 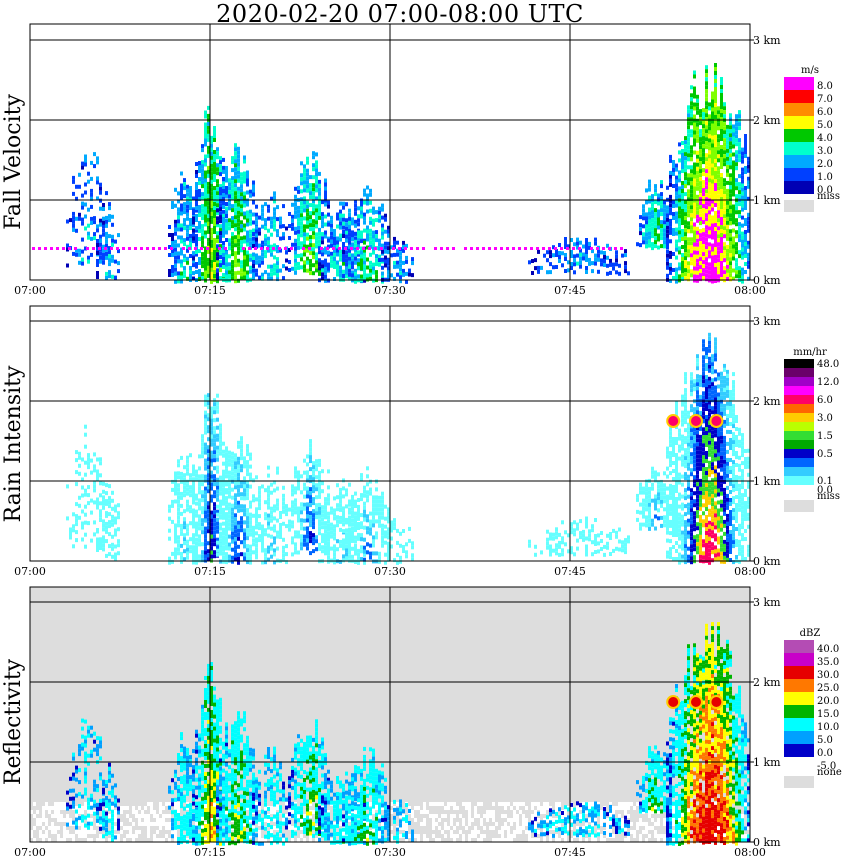 I want to click on x-tick-label: 07:00, so click(x=30, y=290).